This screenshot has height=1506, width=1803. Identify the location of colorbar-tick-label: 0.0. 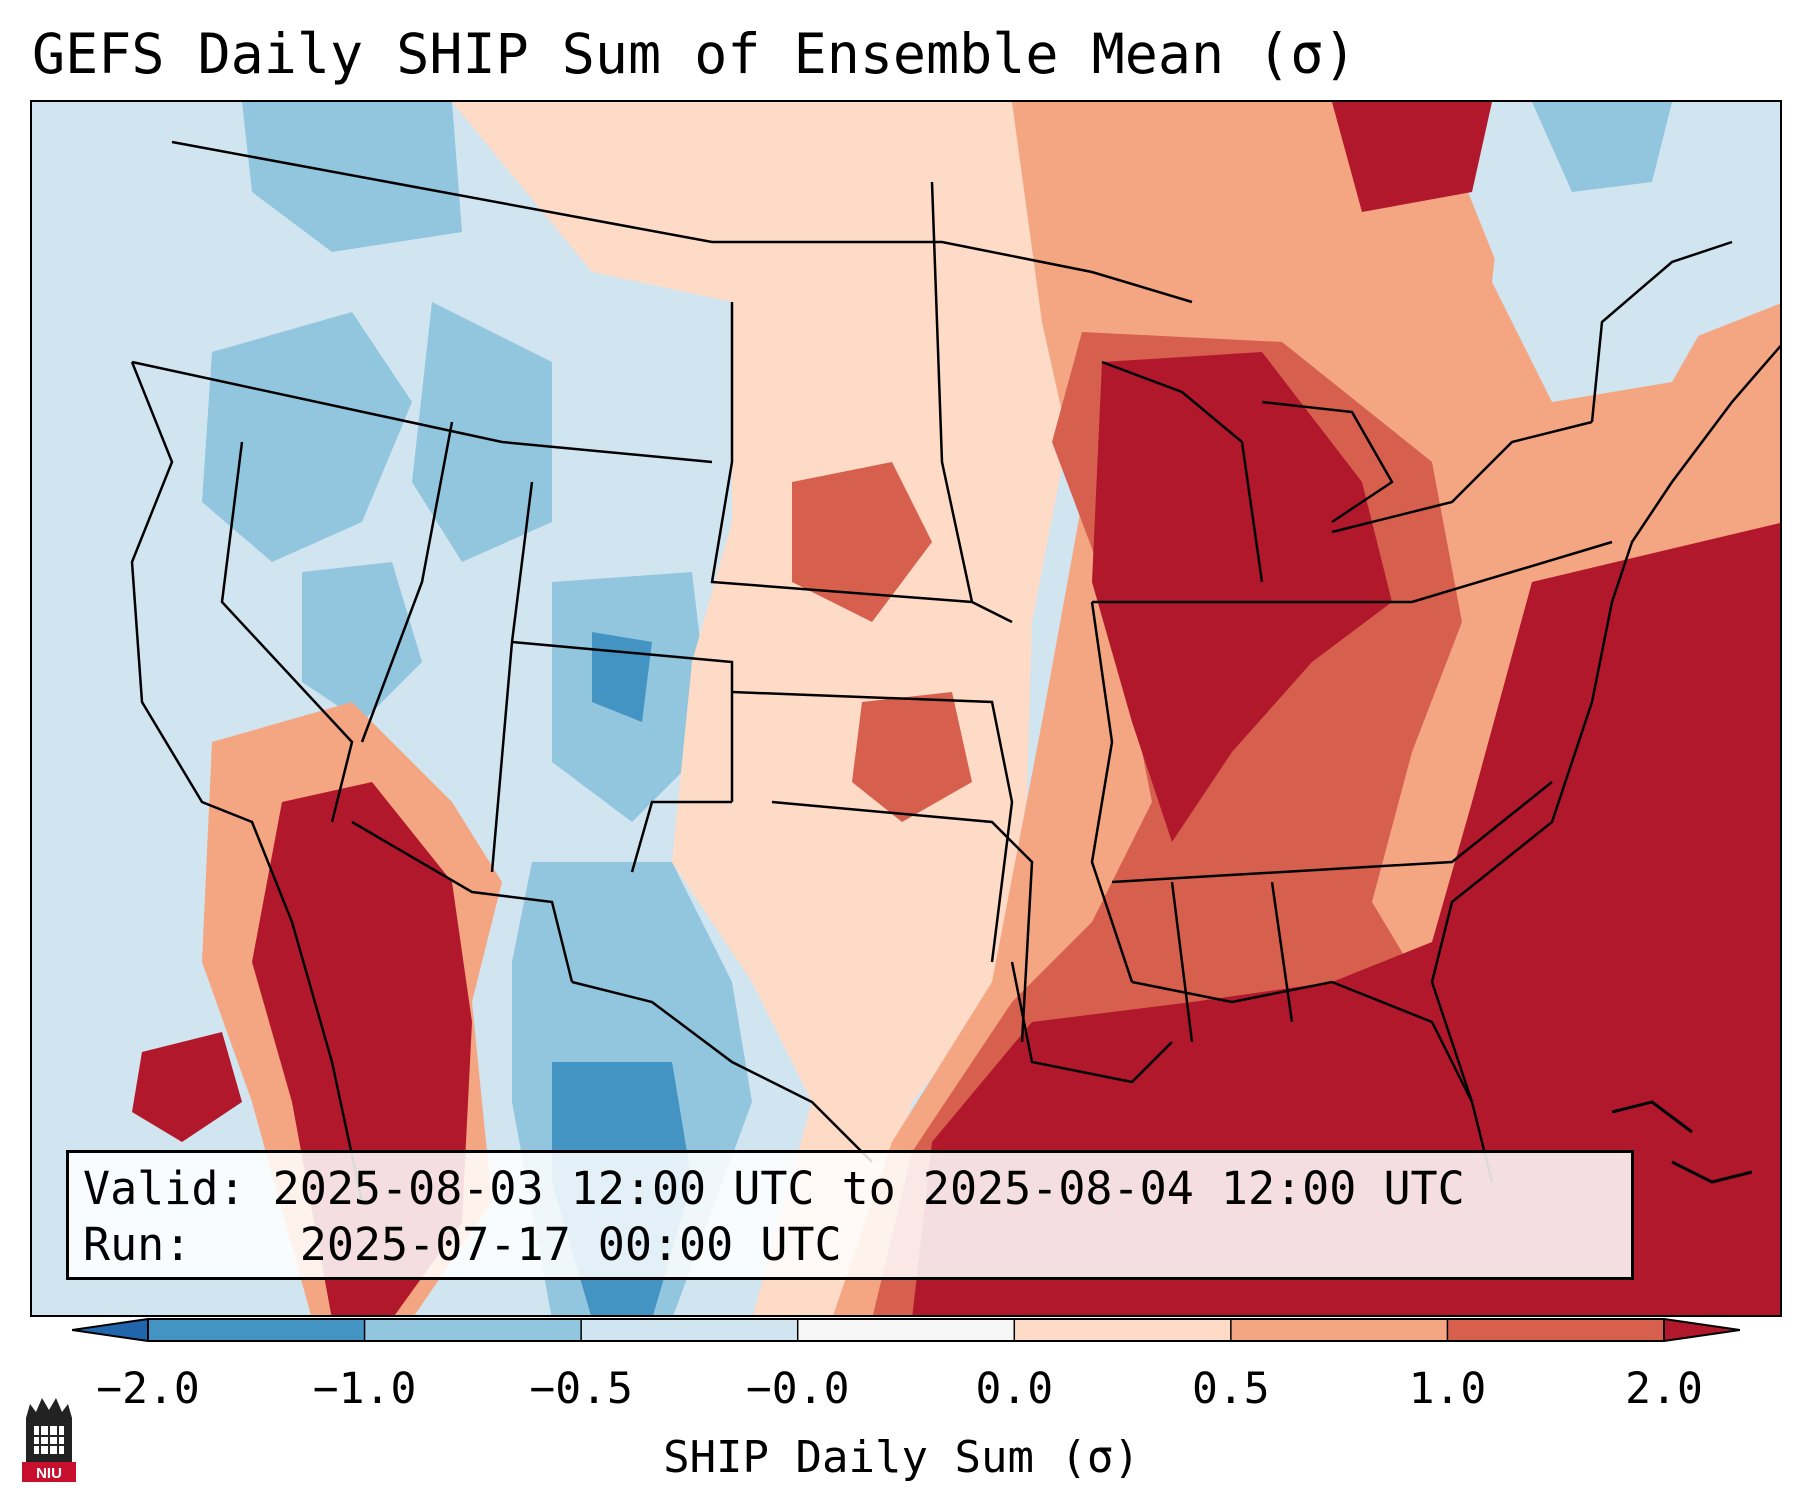
(1014, 1389).